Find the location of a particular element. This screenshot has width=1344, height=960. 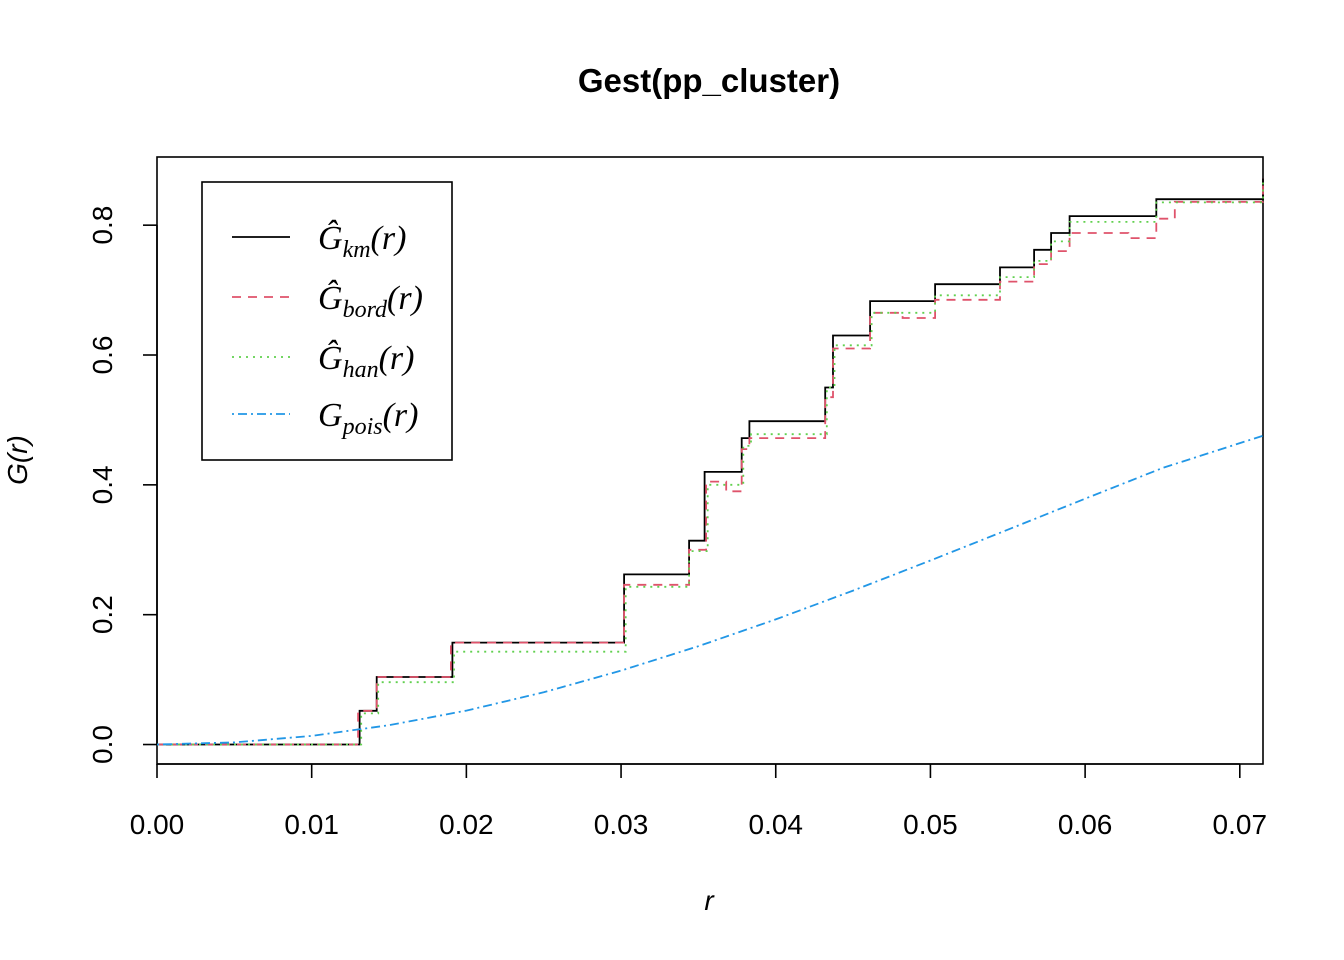

y-tick-label: 0.2 is located at coordinates (102, 614).